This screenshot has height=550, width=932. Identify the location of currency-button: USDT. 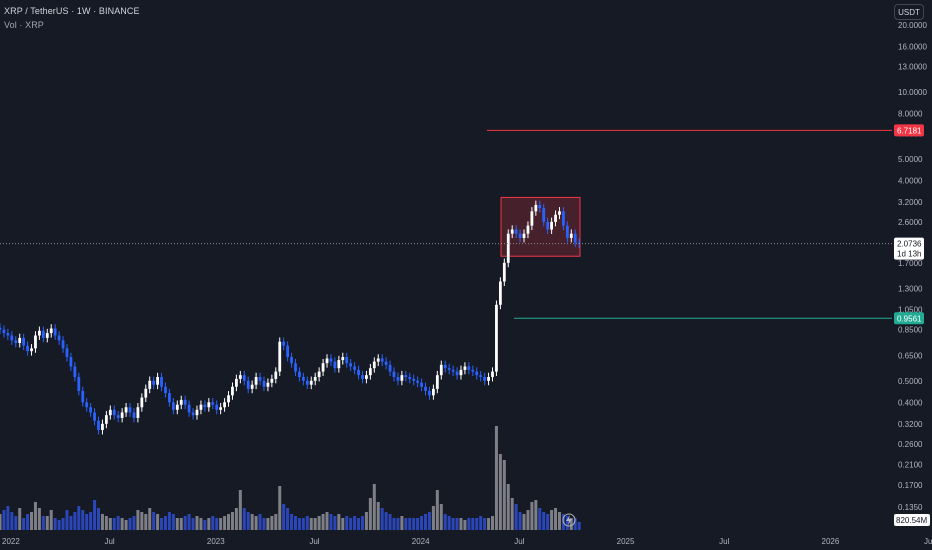
(909, 12).